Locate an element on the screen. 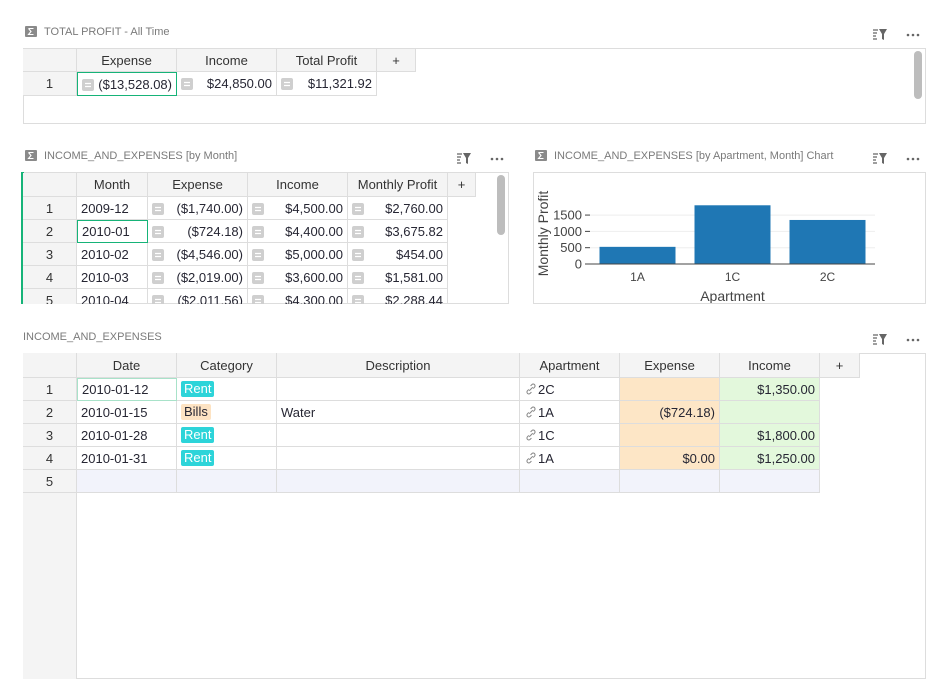  table-cell: $11,321.92 is located at coordinates (327, 84).